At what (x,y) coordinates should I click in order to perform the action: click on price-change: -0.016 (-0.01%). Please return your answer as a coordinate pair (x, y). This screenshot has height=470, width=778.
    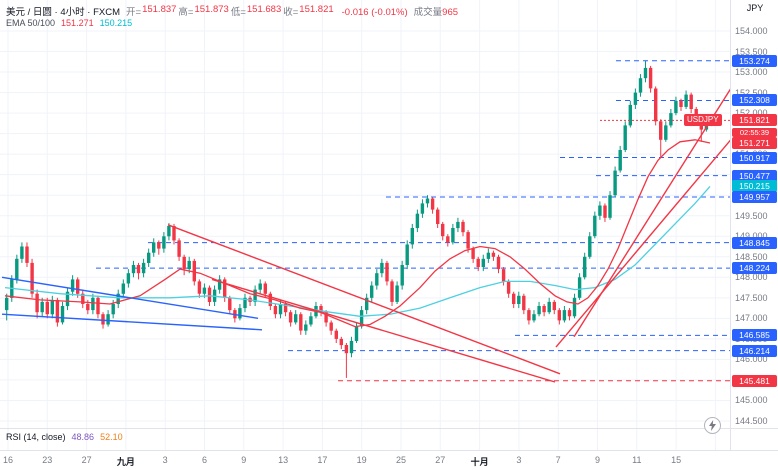
    Looking at the image, I should click on (374, 12).